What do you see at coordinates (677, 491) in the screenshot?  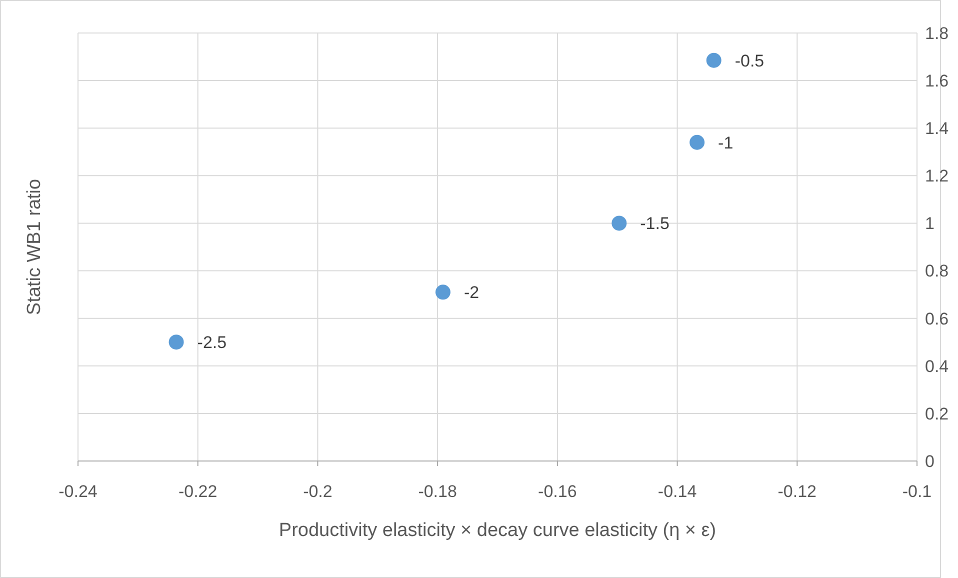 I see `x-tick-label: -0.14` at bounding box center [677, 491].